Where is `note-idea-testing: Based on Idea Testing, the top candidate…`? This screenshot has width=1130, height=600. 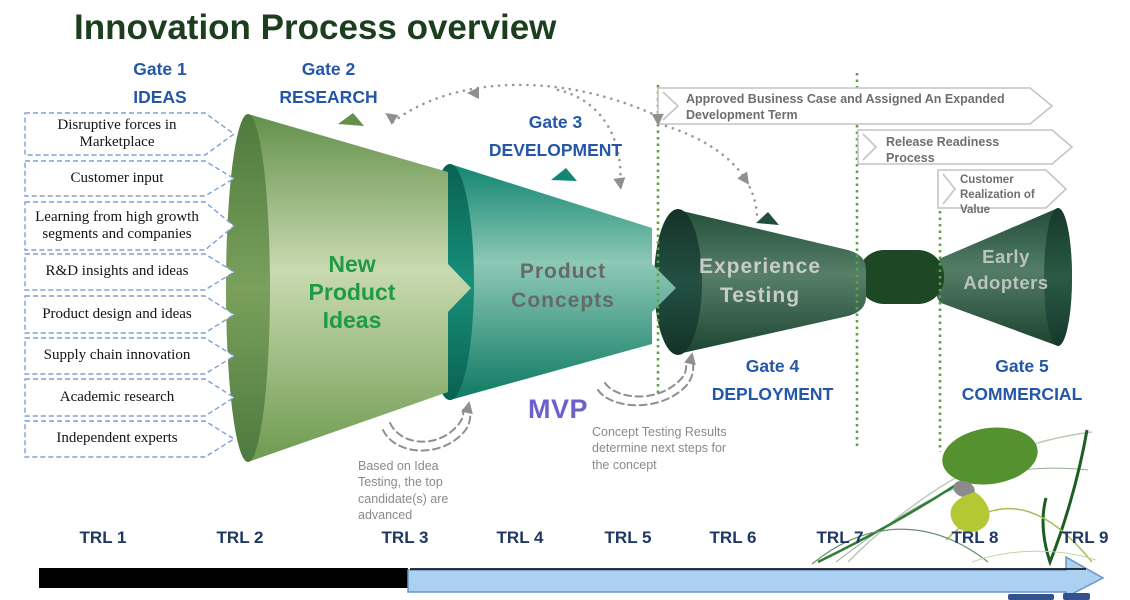 note-idea-testing: Based on Idea Testing, the top candidate… is located at coordinates (403, 490).